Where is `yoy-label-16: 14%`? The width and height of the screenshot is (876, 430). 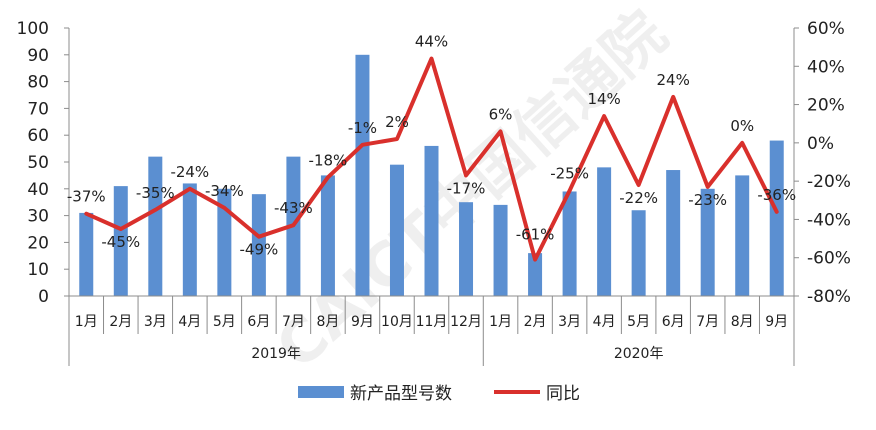 yoy-label-16: 14% is located at coordinates (603, 99).